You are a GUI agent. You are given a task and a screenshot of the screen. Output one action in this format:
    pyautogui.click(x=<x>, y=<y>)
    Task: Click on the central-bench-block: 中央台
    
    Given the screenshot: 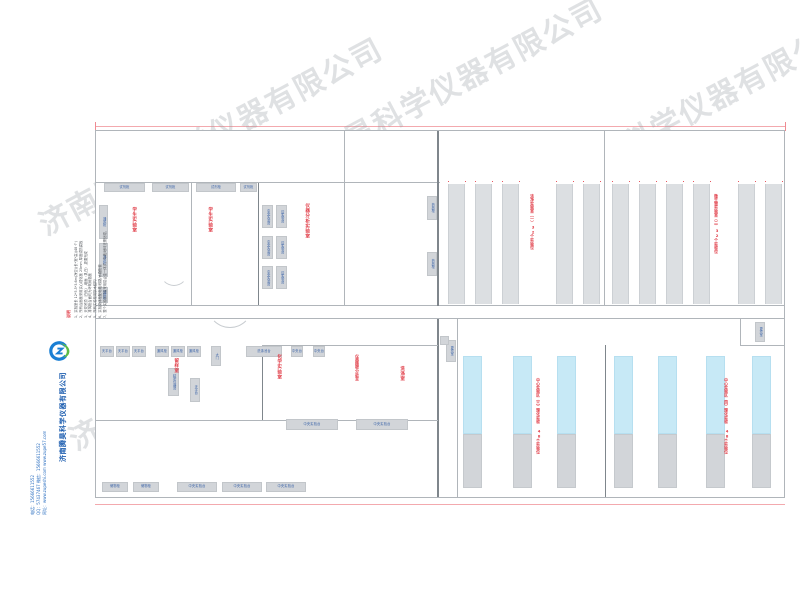 What is the action you would take?
    pyautogui.click(x=297, y=351)
    